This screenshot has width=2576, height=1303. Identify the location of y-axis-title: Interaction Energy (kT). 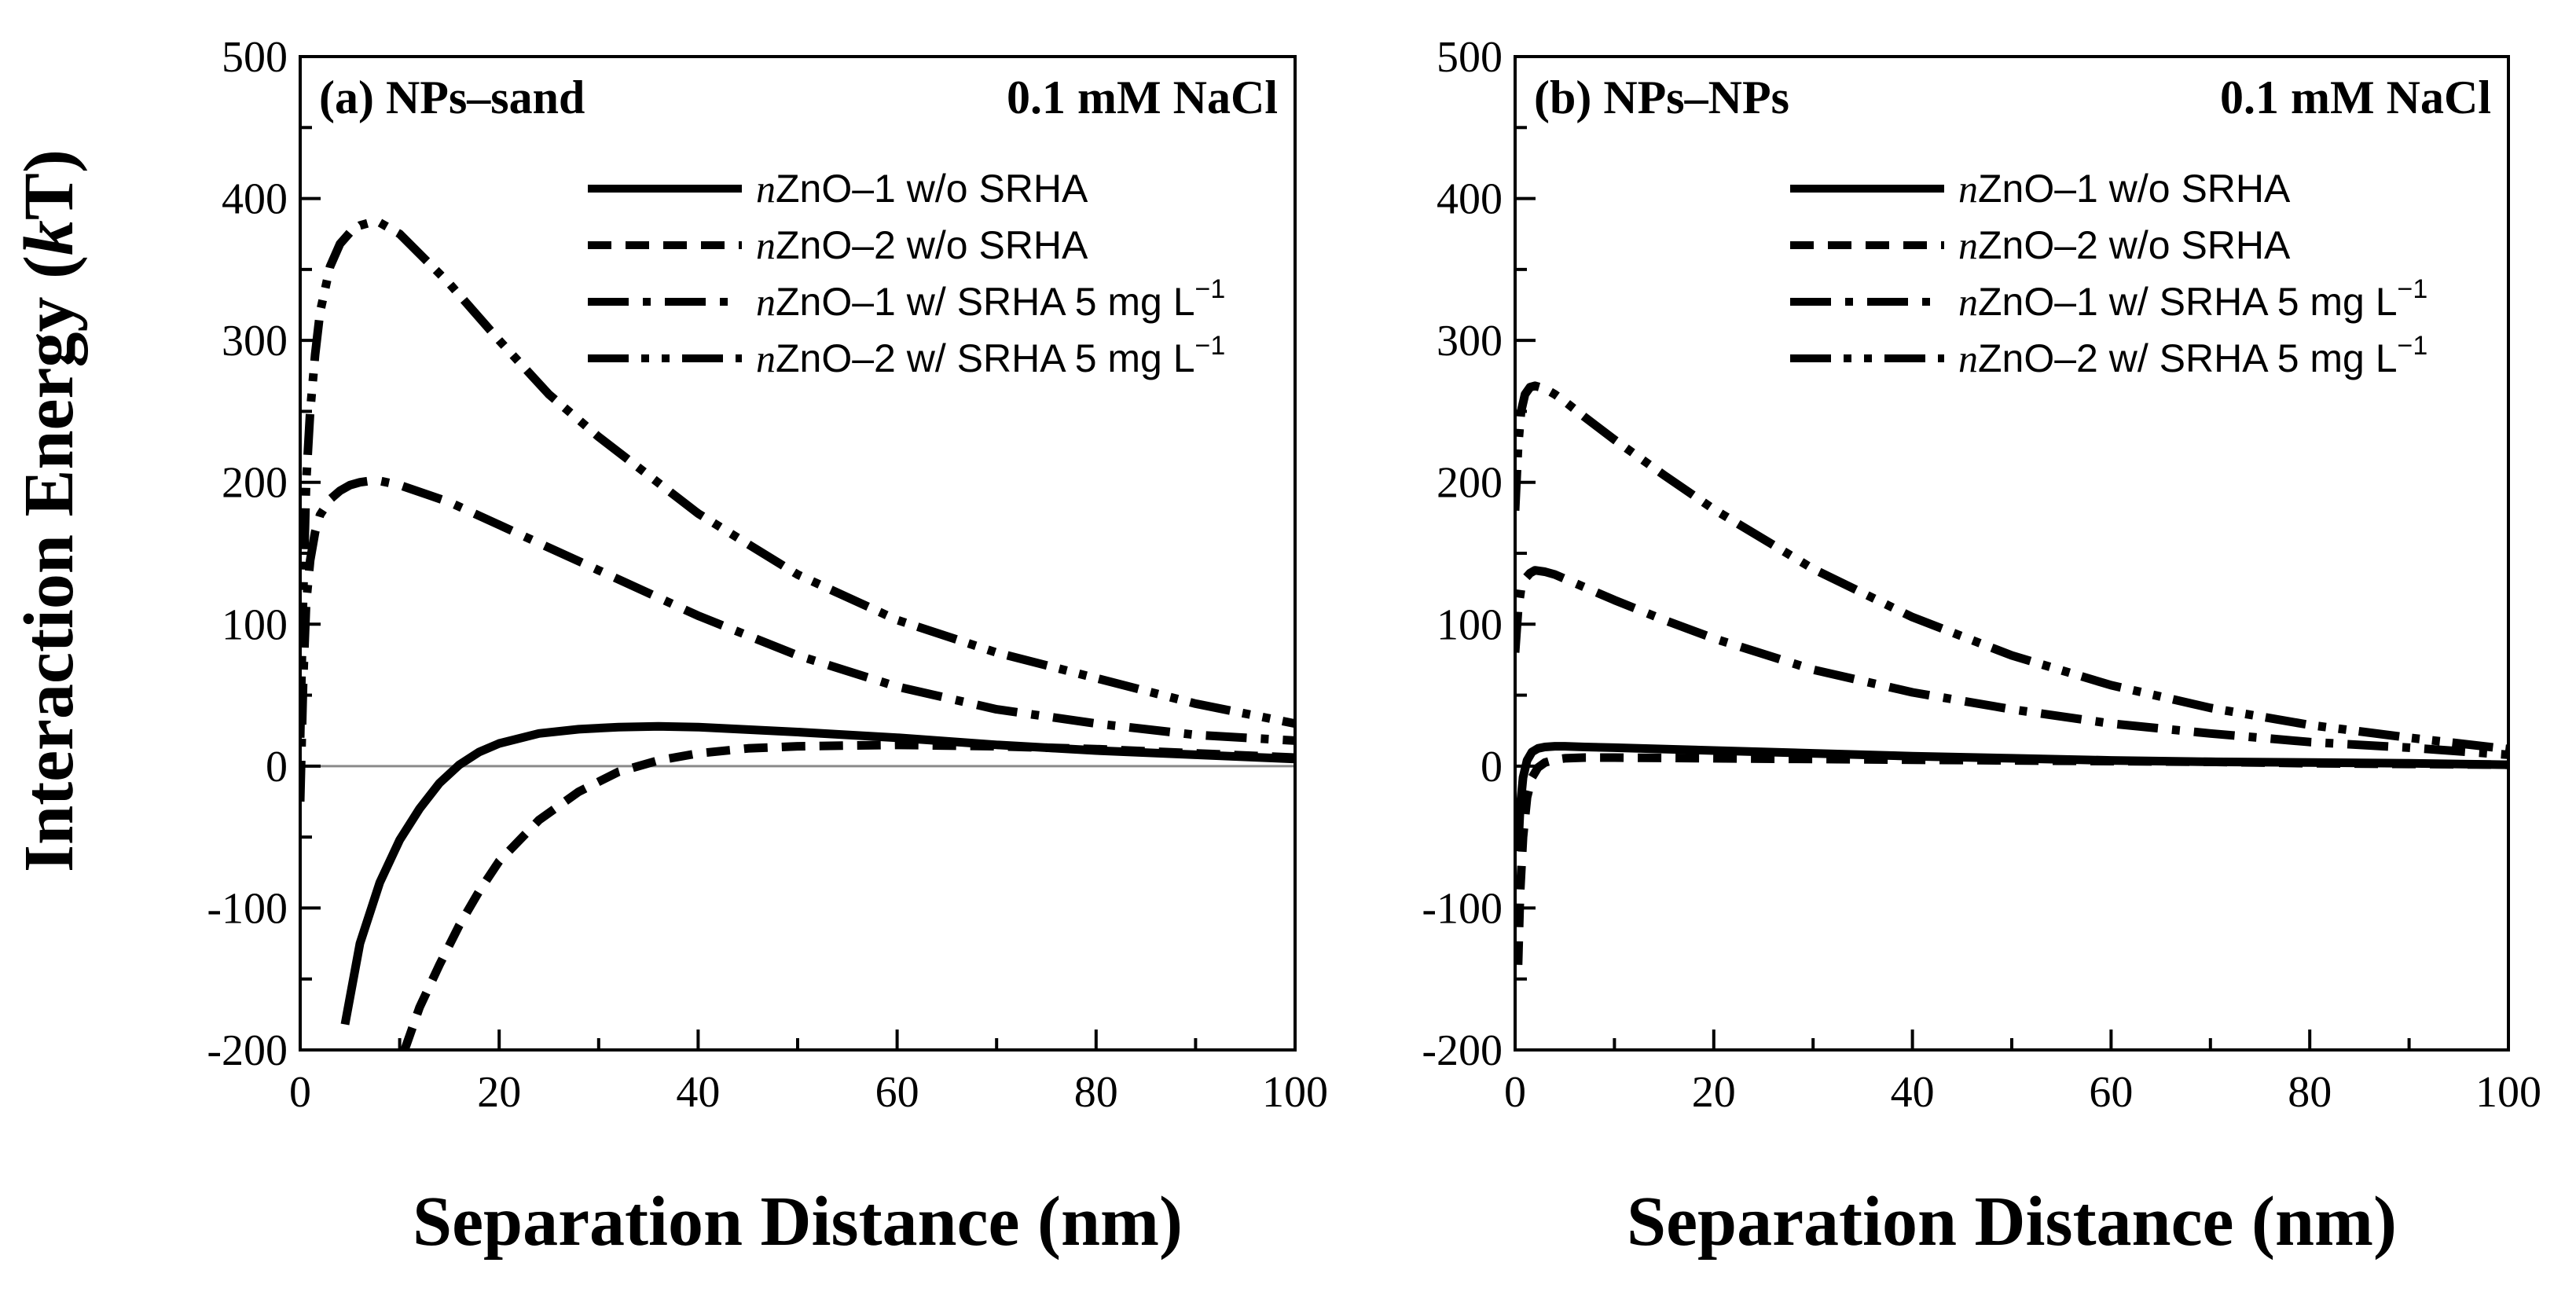
(49, 511).